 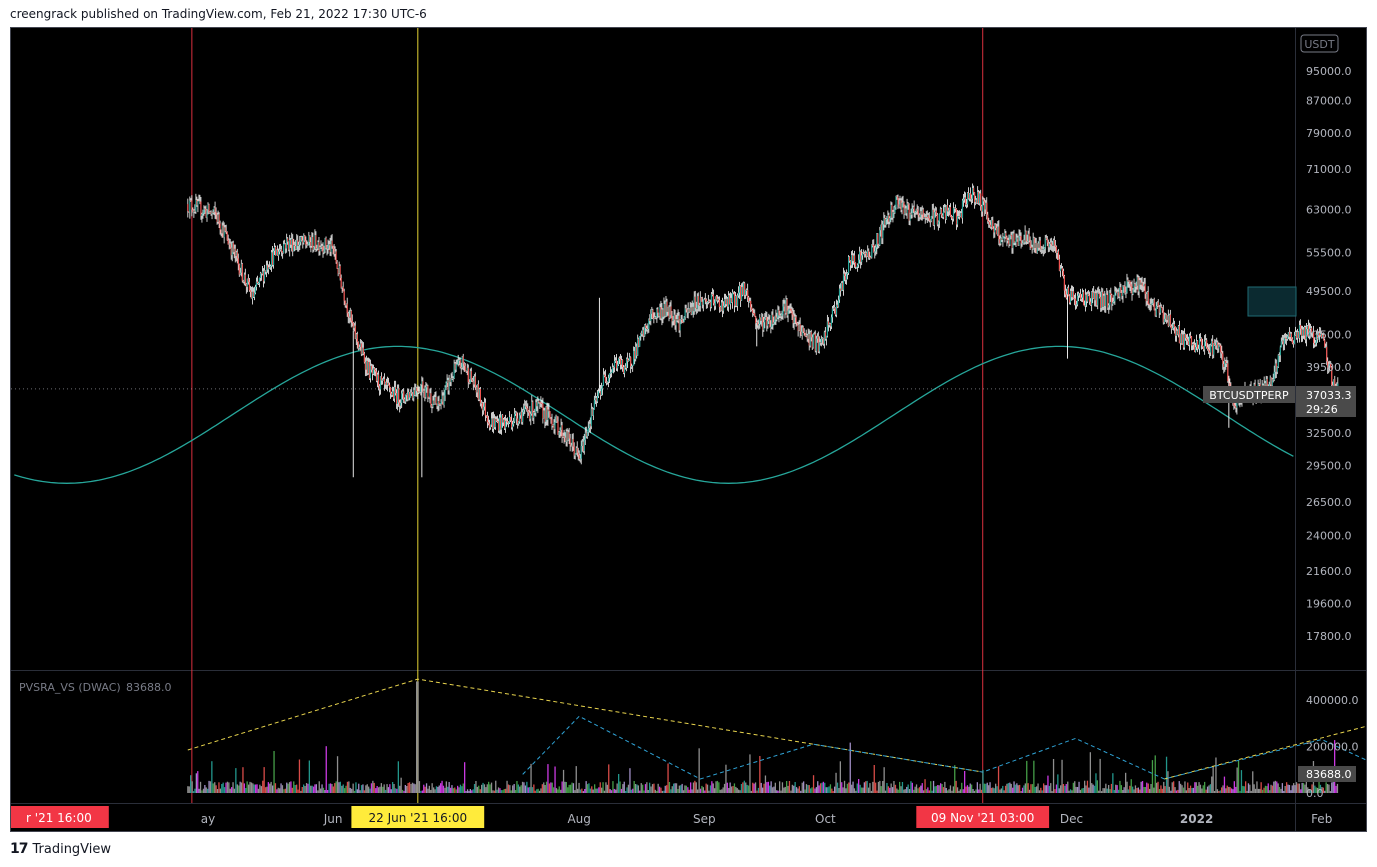 I want to click on unit-badge, so click(x=1319, y=43).